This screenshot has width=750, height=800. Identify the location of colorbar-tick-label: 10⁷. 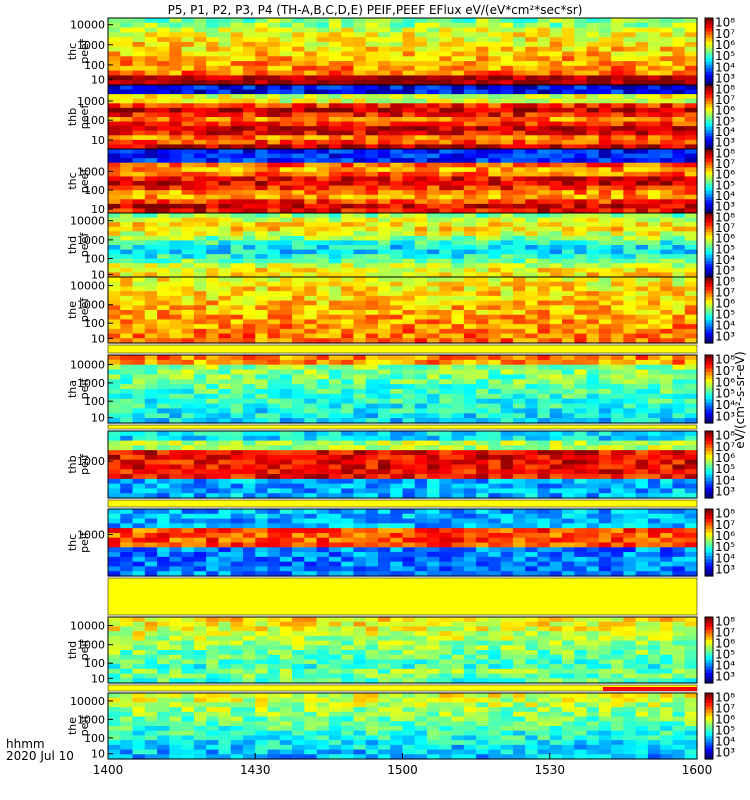
(725, 228).